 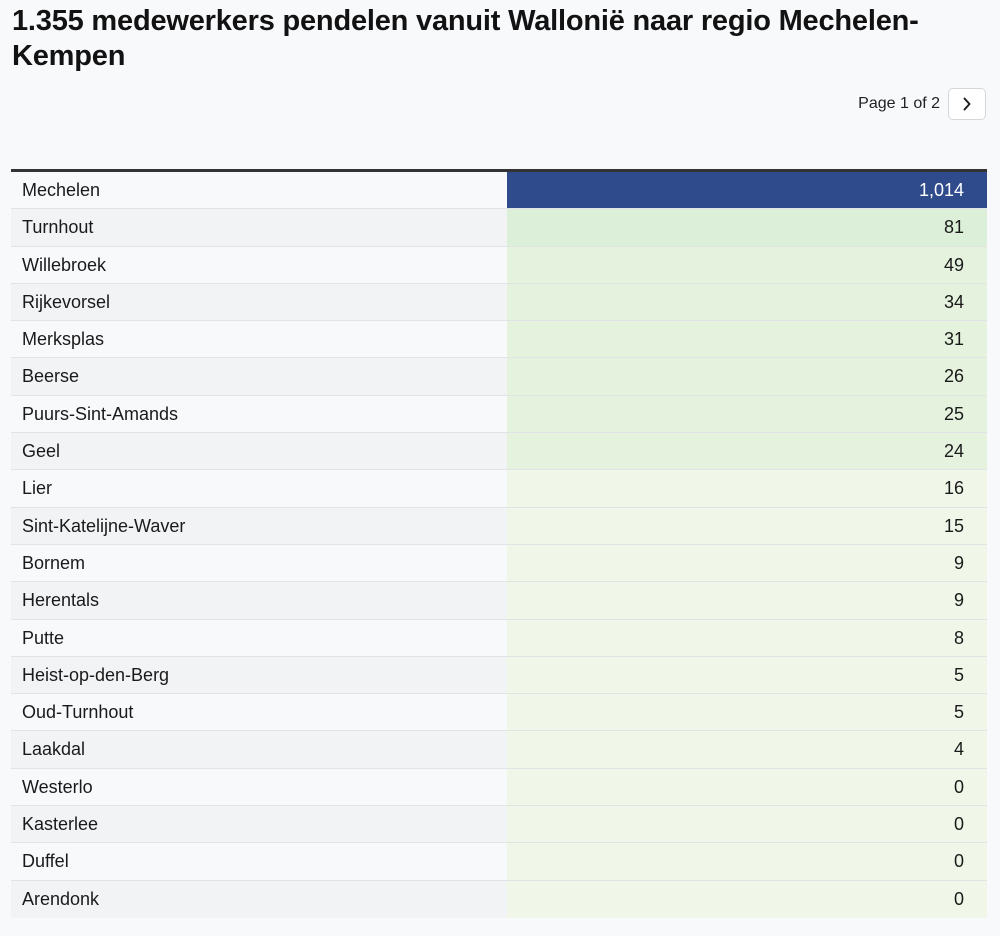 I want to click on row-municipality: Beerse, so click(x=259, y=376).